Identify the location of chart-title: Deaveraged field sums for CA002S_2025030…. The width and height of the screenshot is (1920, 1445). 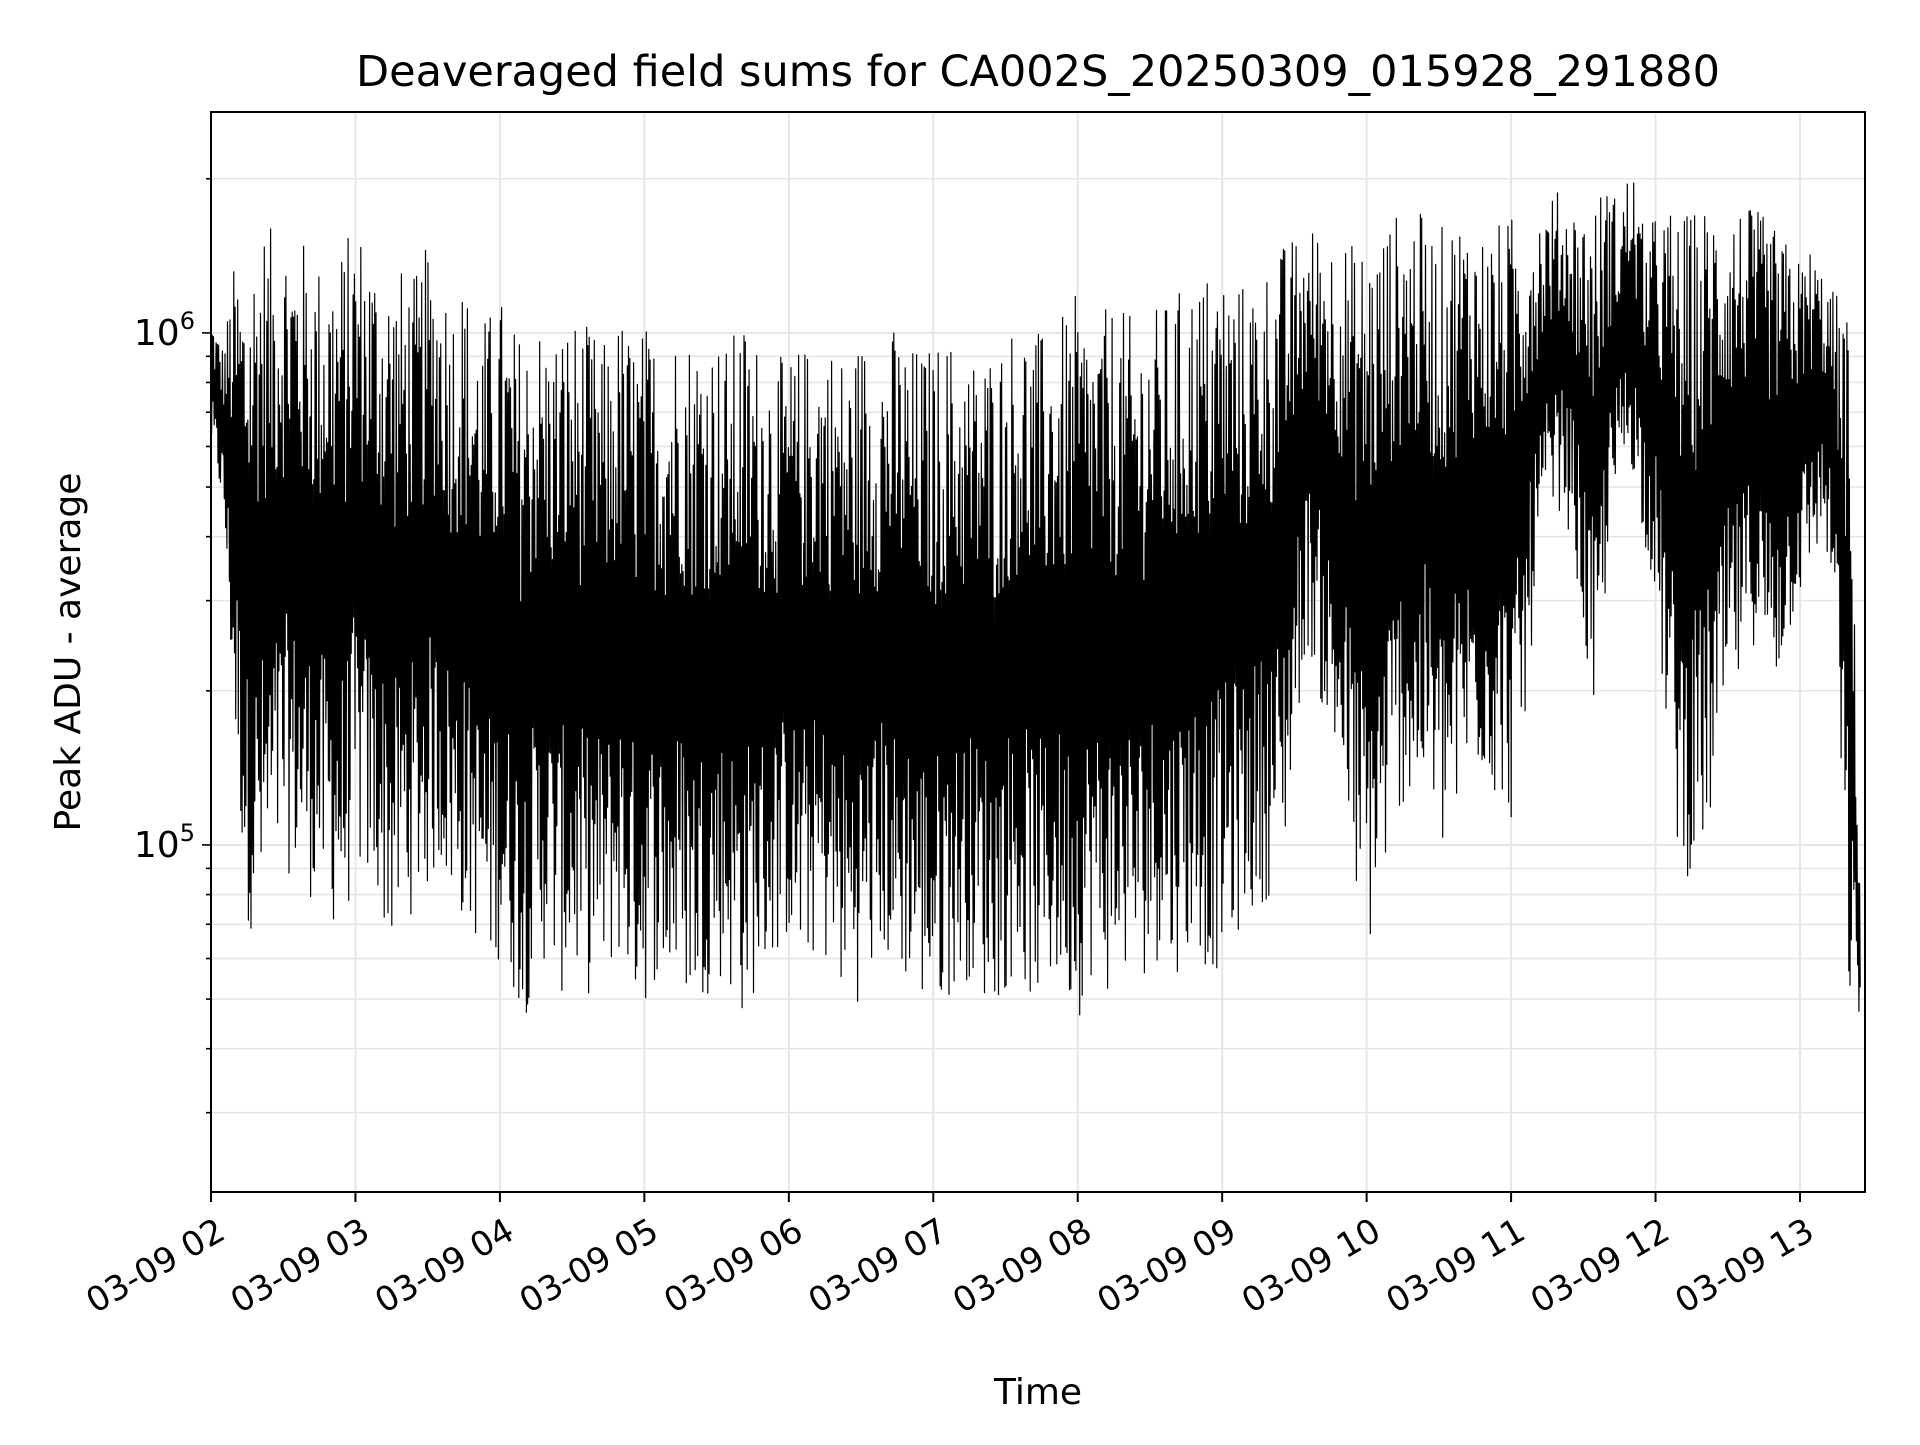
(1038, 72).